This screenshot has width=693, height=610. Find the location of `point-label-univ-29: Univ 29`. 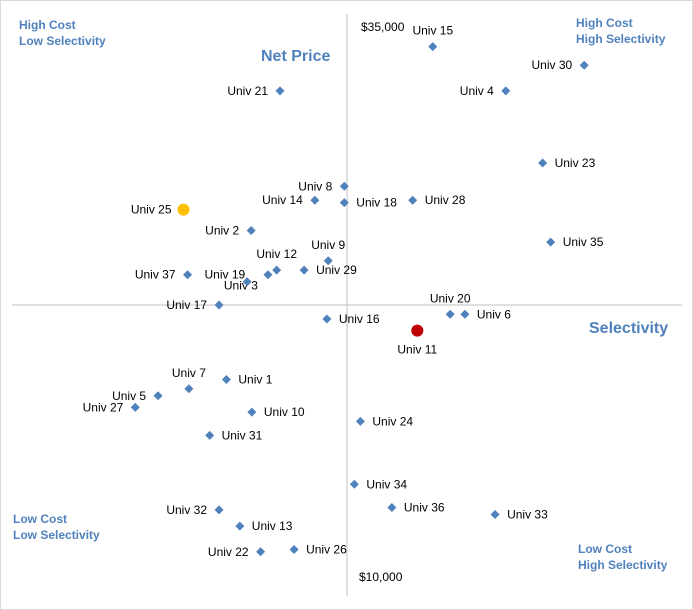

point-label-univ-29: Univ 29 is located at coordinates (336, 270).